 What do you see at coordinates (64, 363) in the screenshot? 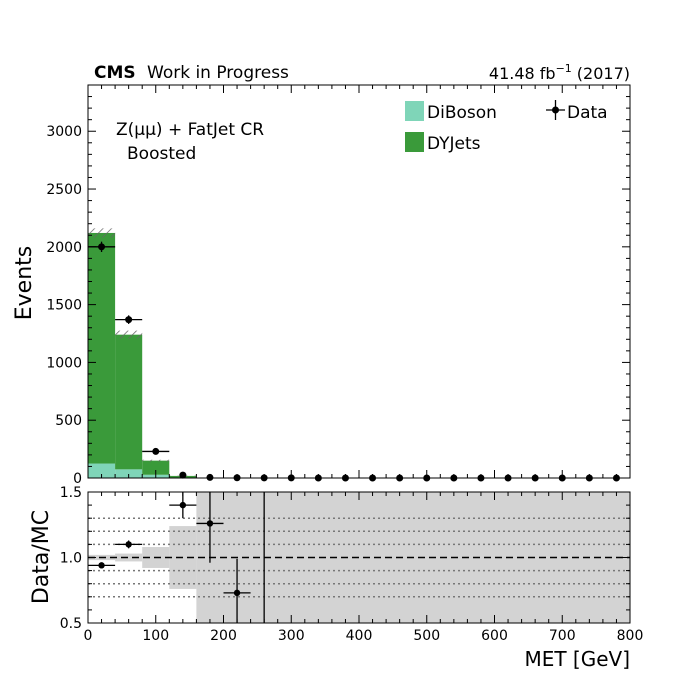
I see `y-tick-label-1000: 1000` at bounding box center [64, 363].